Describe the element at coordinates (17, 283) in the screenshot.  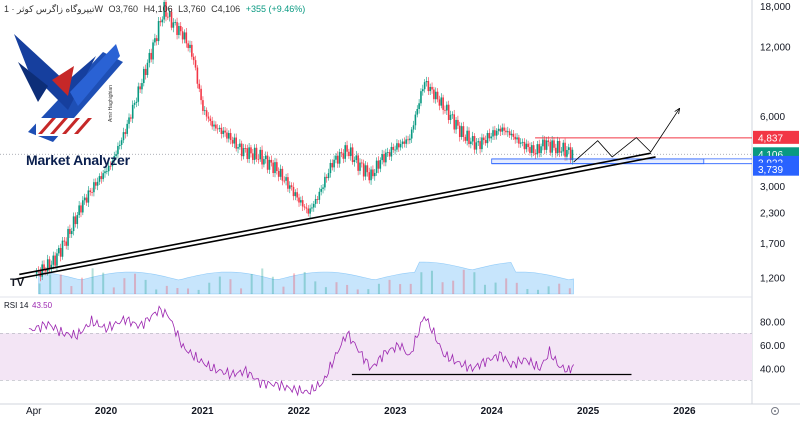
I see `tradingview-logo: TV` at that location.